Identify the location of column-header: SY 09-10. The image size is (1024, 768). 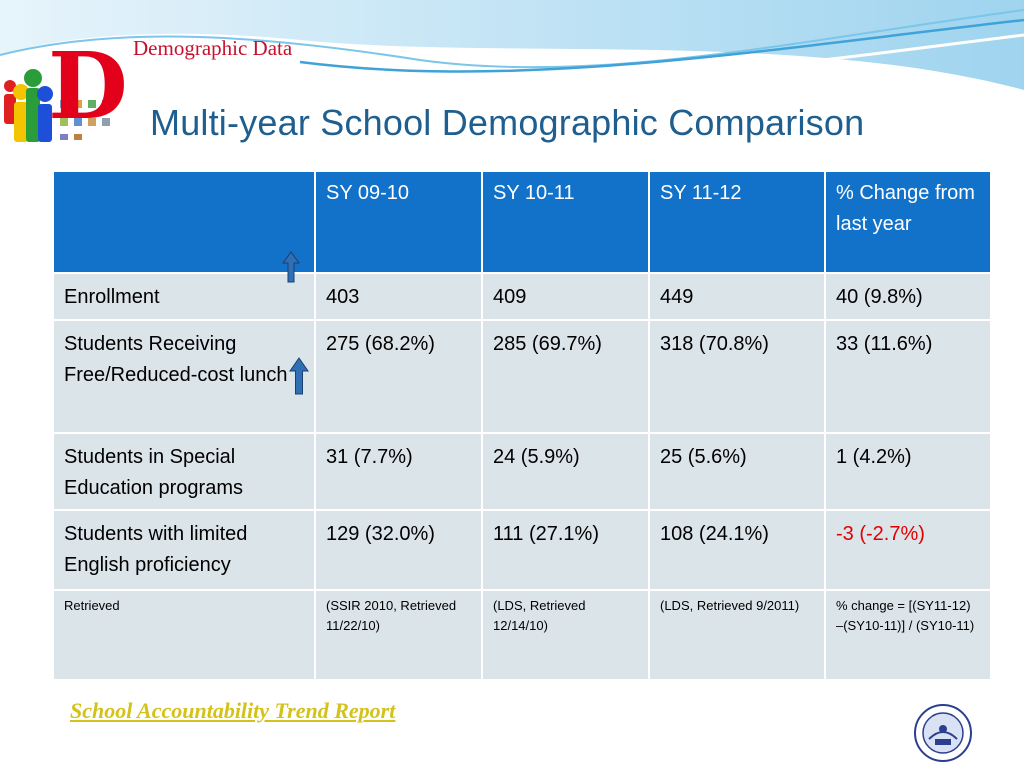
(398, 222).